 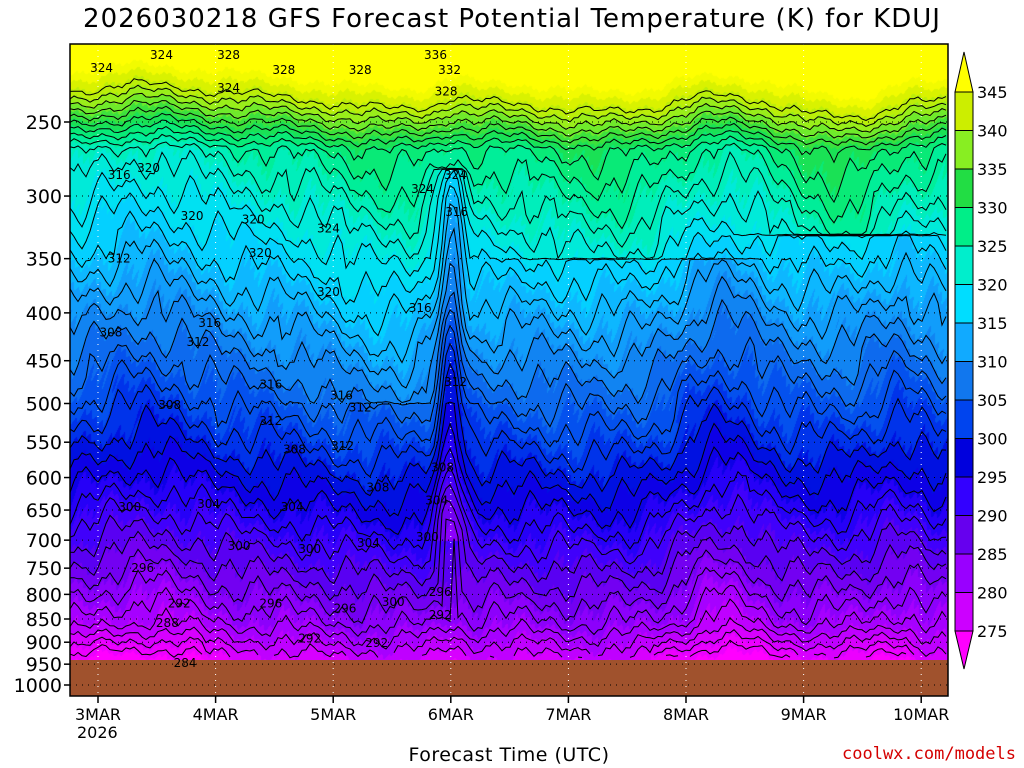 What do you see at coordinates (686, 714) in the screenshot?
I see `x-tick-label: 8MAR` at bounding box center [686, 714].